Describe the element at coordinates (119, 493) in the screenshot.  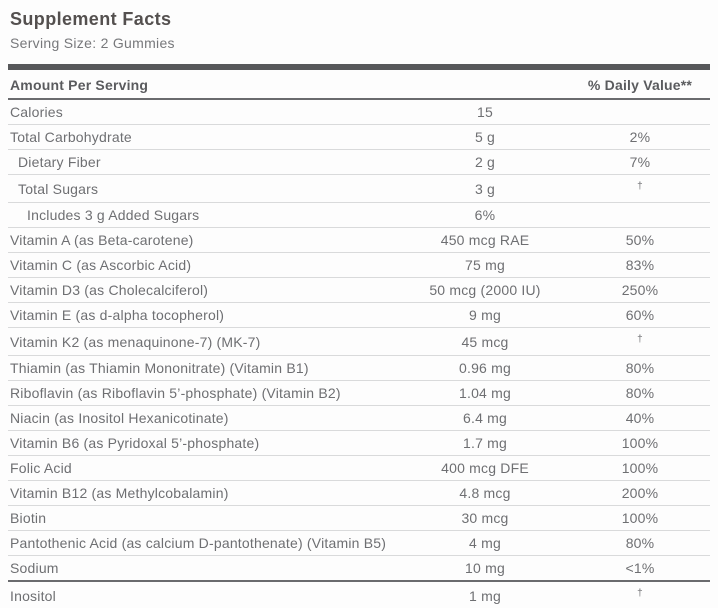
I see `nutrient-name: Vitamin B12 (as Methylcobalamin)` at that location.